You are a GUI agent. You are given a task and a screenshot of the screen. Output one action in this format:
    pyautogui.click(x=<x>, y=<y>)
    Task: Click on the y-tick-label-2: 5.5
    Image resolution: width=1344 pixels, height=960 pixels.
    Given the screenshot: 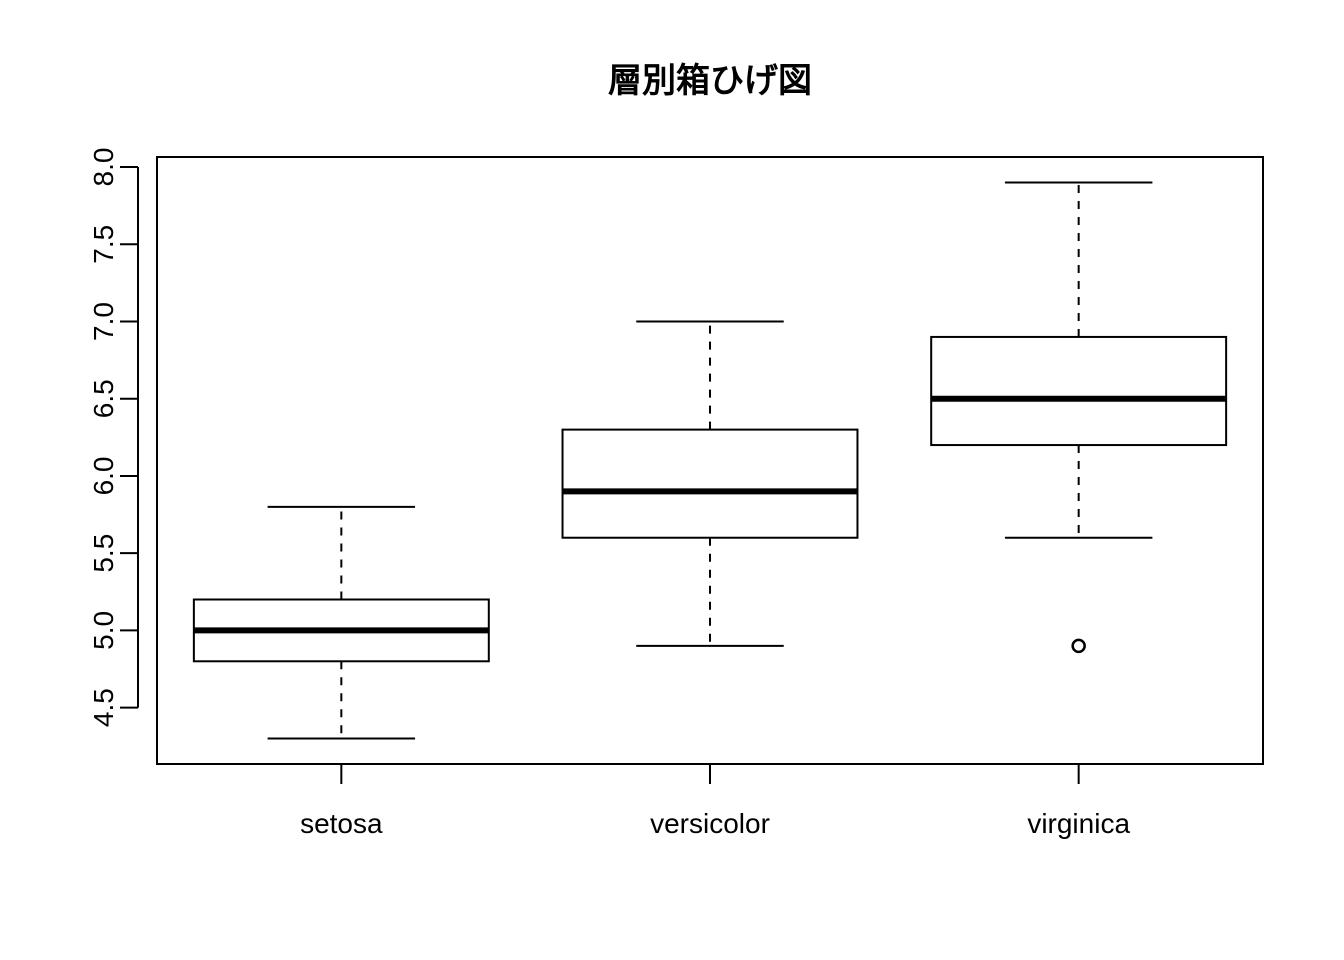 What is the action you would take?
    pyautogui.click(x=103, y=553)
    